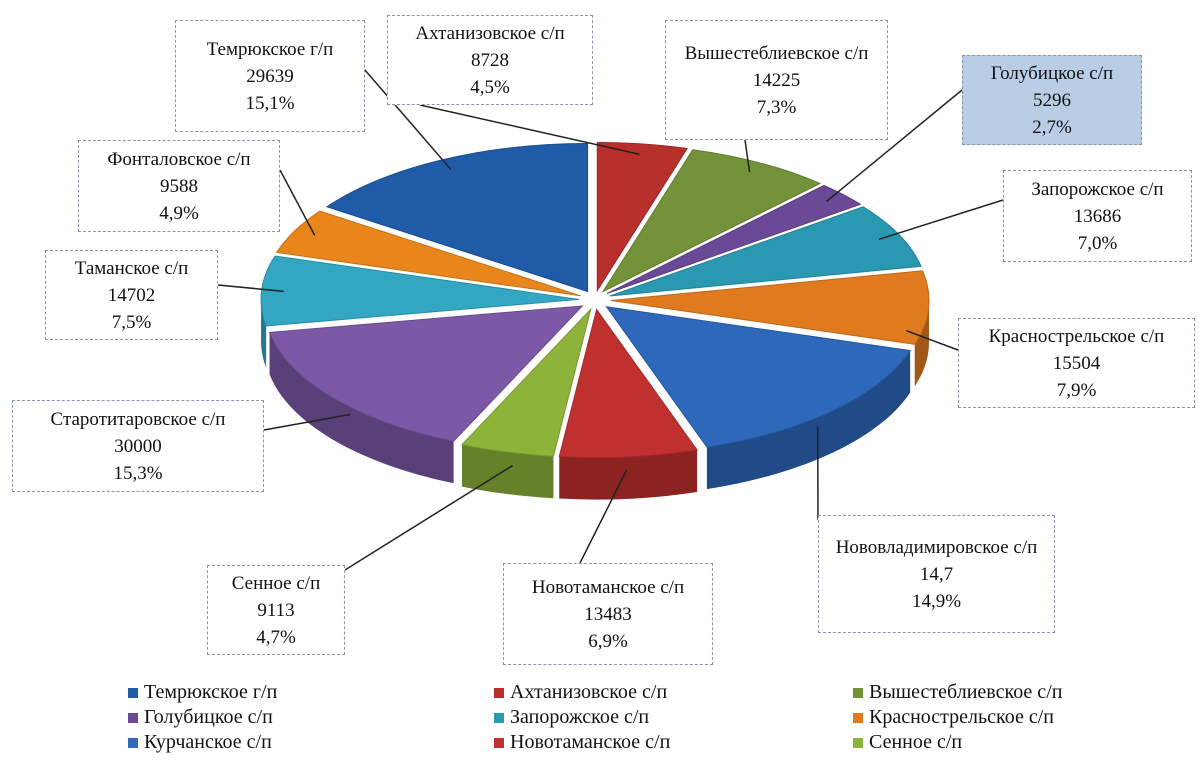 Image resolution: width=1199 pixels, height=765 pixels. I want to click on percent-label: 6,9%, so click(608, 641).